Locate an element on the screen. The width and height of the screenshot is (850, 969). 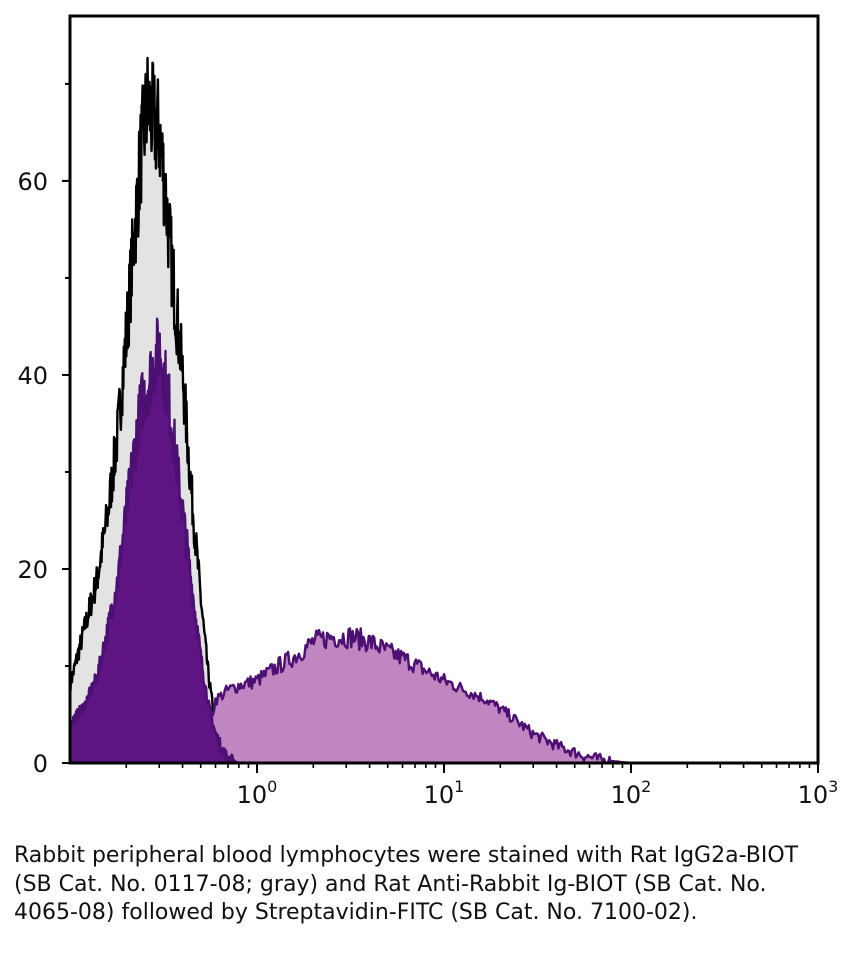
isotype-control-histogram-outline is located at coordinates (149, 410).